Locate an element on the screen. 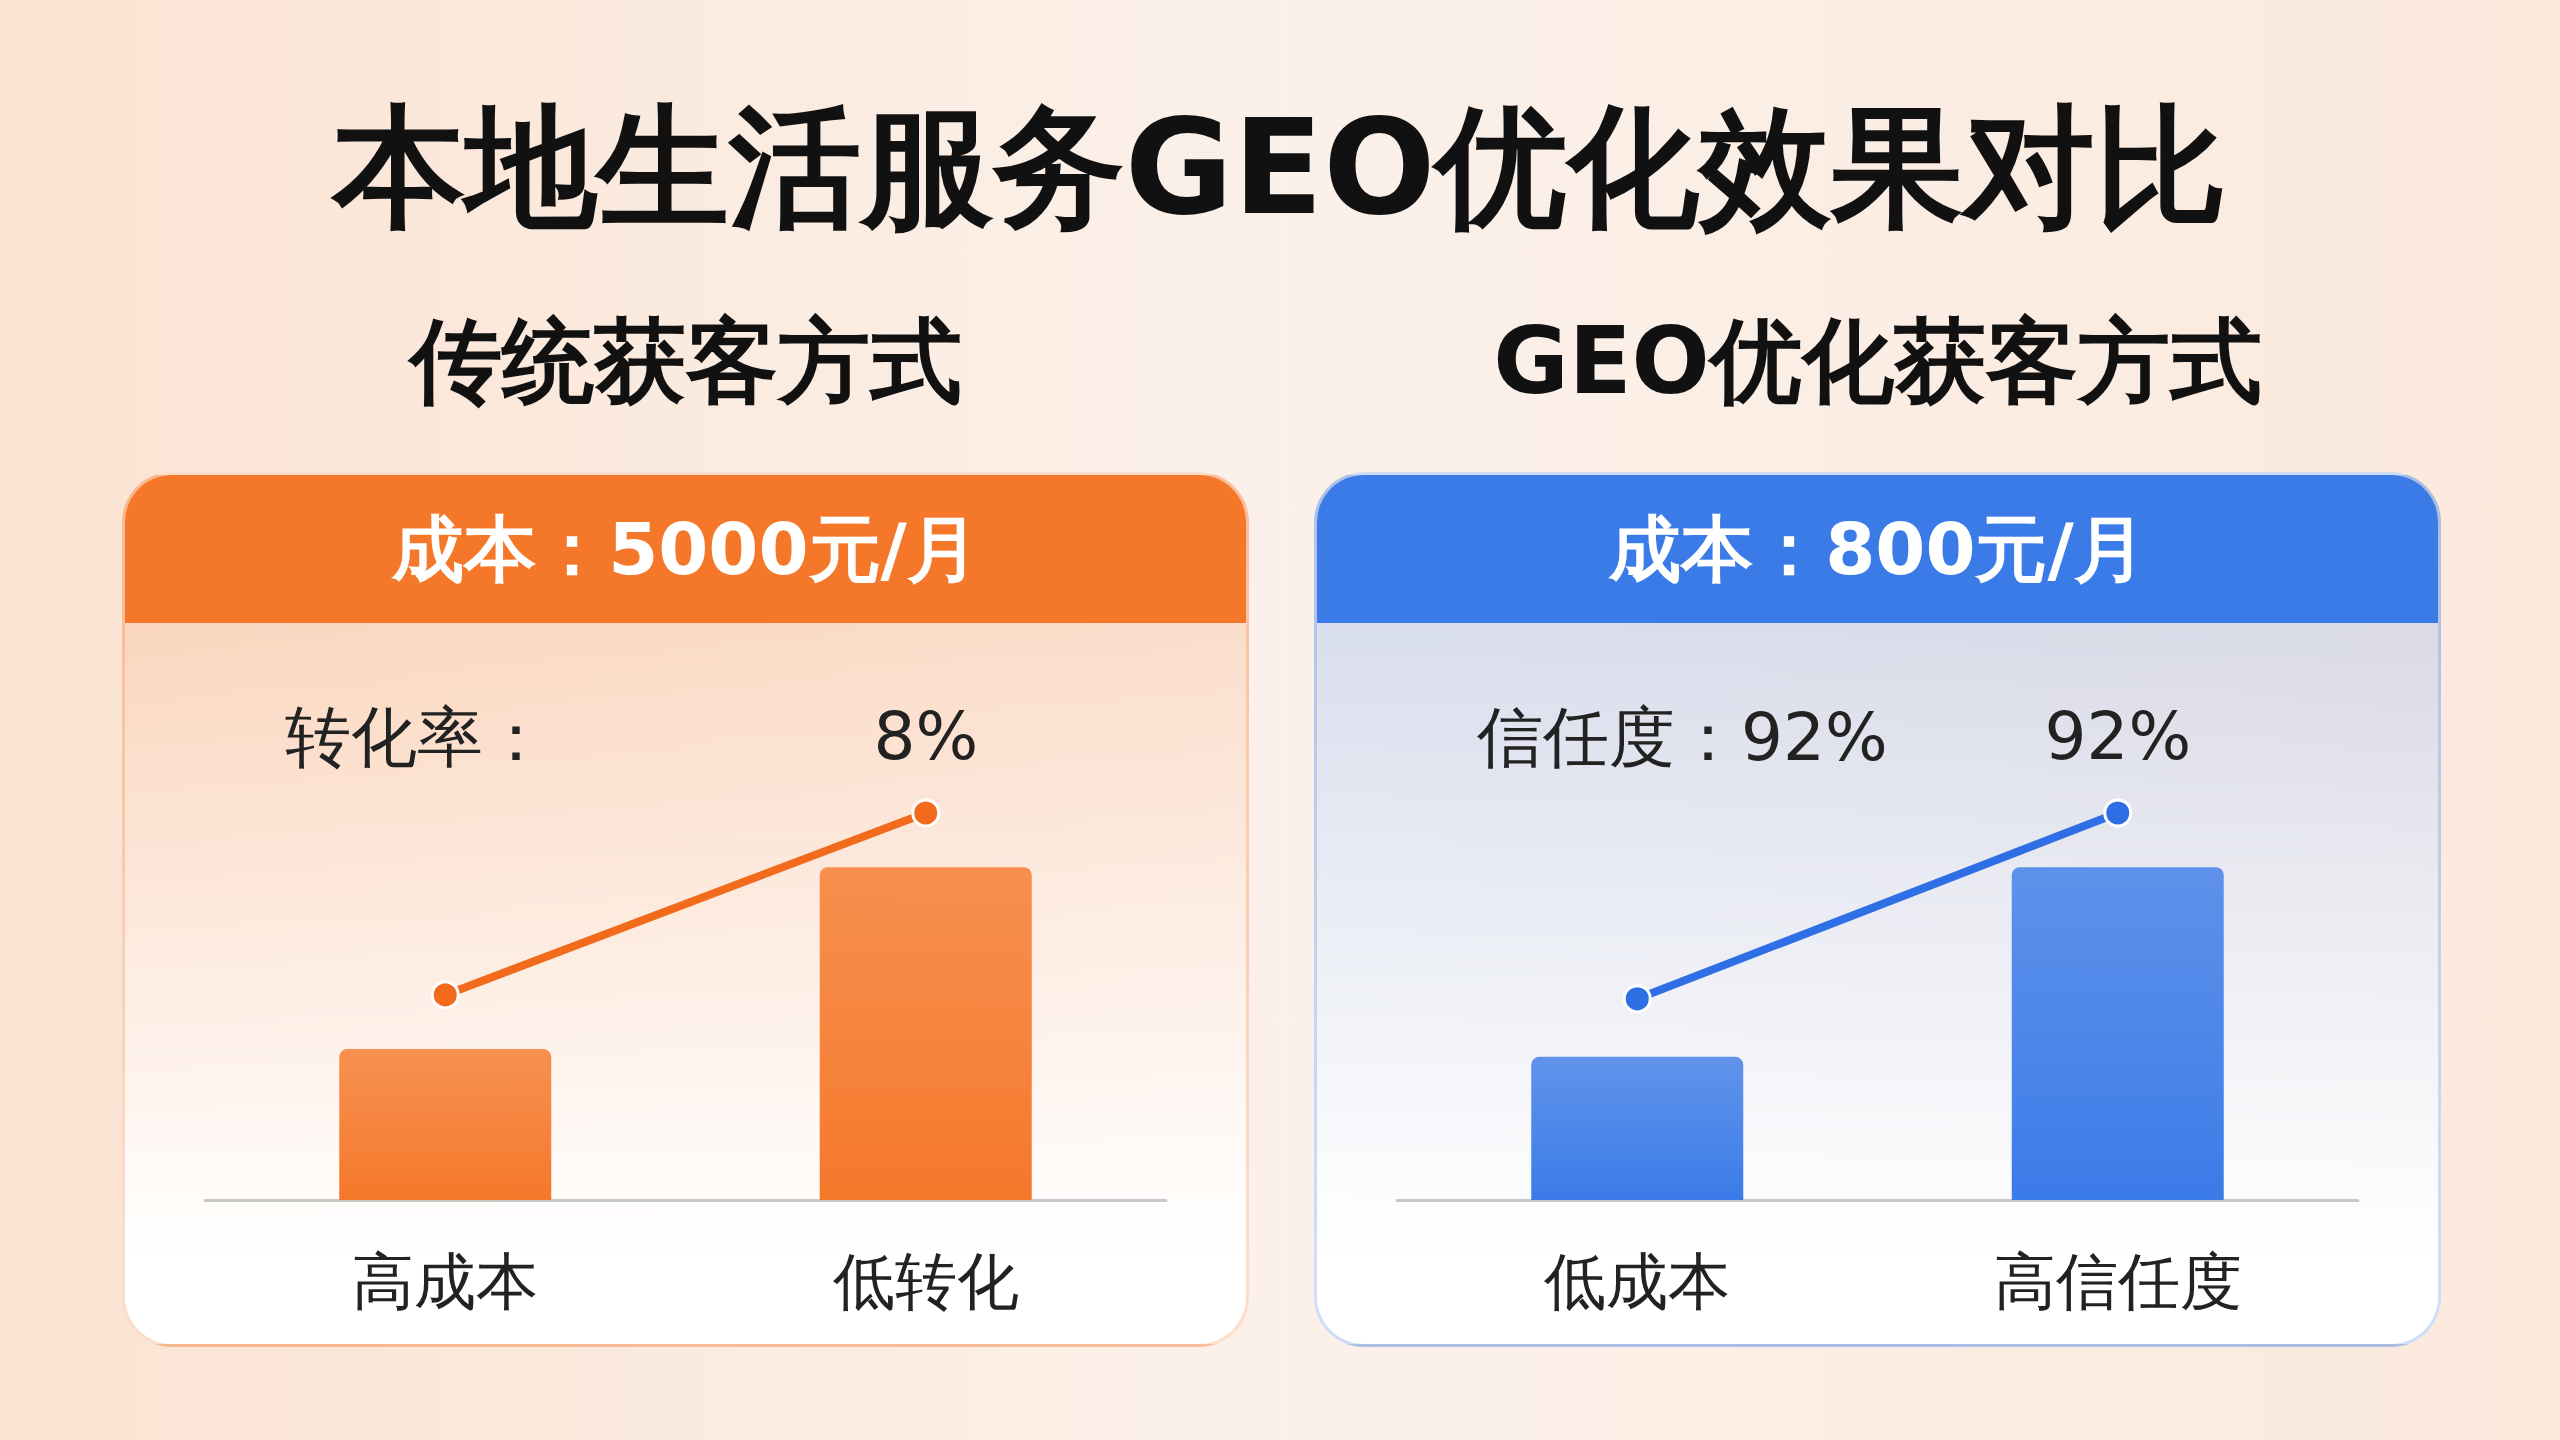 The image size is (2560, 1440). chart-subtitle: 成本：5000元/月 is located at coordinates (685, 549).